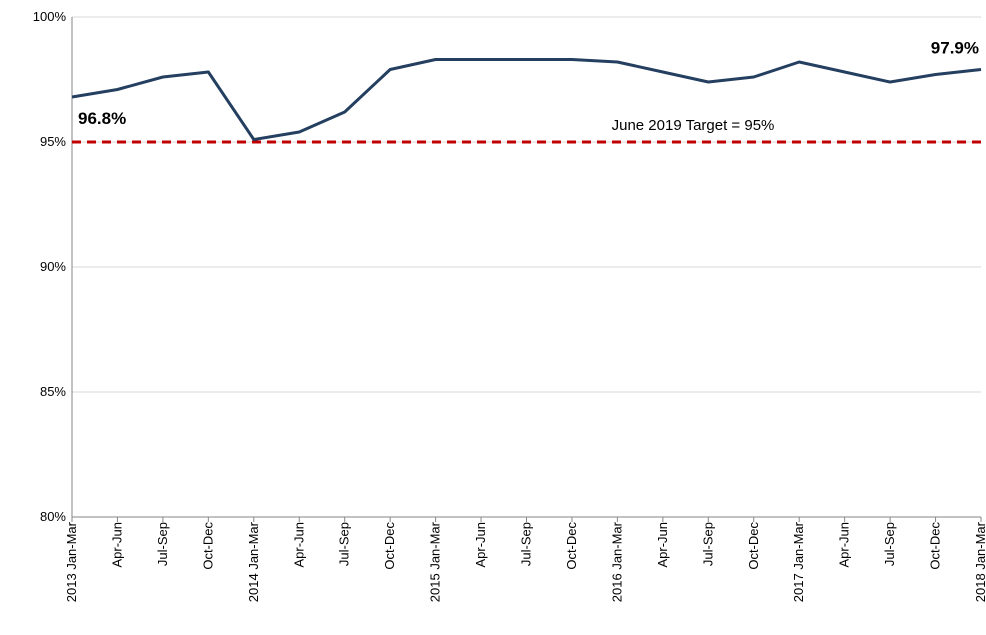 The height and width of the screenshot is (635, 986). Describe the element at coordinates (526, 99) in the screenshot. I see `line` at that location.